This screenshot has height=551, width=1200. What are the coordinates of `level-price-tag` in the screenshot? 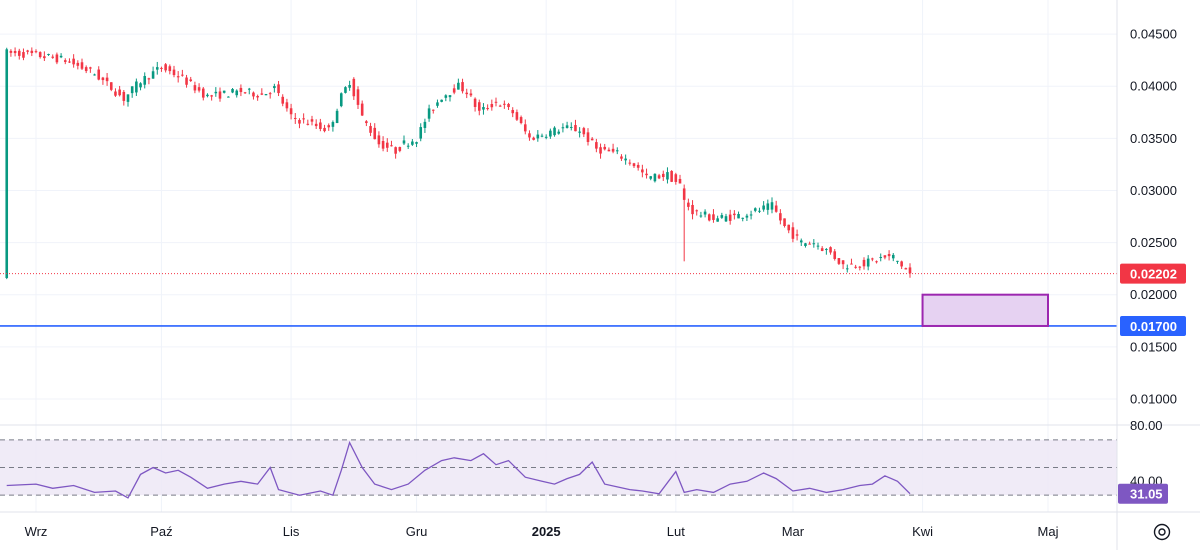 It's located at (1153, 325).